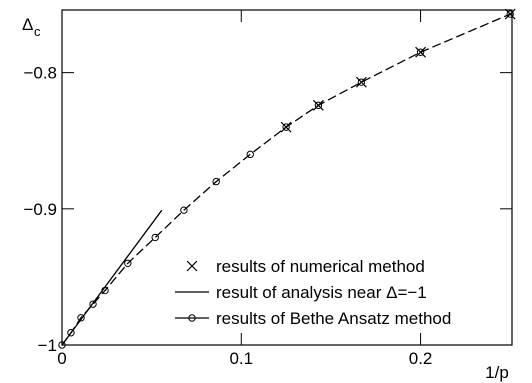 The image size is (532, 383). I want to click on series-line, so click(112, 277).